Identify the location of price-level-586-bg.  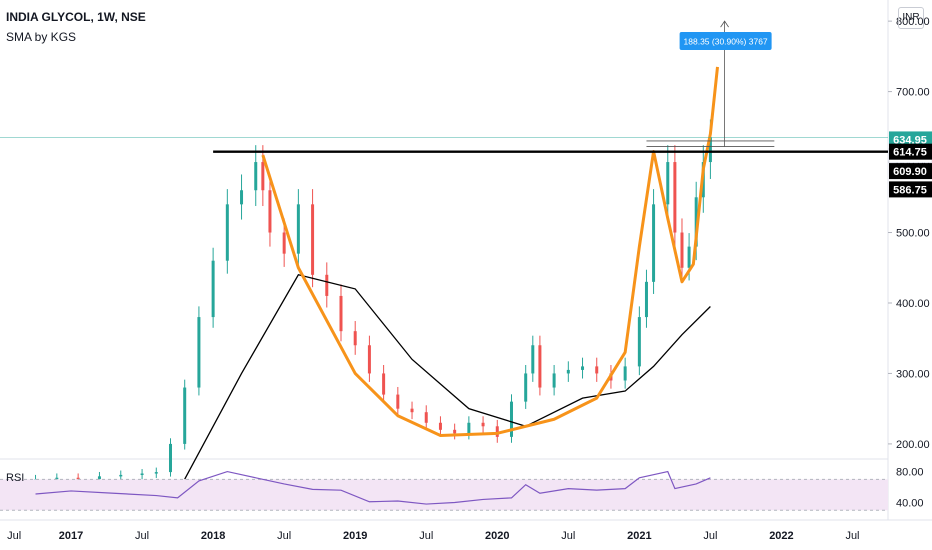
(910, 189).